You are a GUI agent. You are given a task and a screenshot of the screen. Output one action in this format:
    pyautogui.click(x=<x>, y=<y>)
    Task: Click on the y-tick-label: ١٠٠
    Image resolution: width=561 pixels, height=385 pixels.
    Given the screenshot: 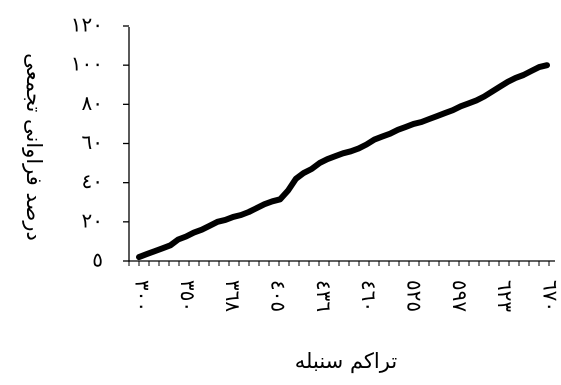 What is the action you would take?
    pyautogui.click(x=87, y=64)
    